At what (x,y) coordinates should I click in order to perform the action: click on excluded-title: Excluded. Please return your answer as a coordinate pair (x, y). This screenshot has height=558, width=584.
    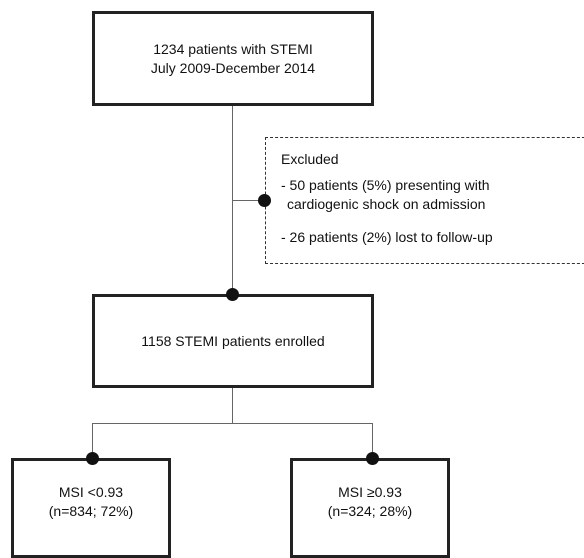
    Looking at the image, I should click on (310, 159).